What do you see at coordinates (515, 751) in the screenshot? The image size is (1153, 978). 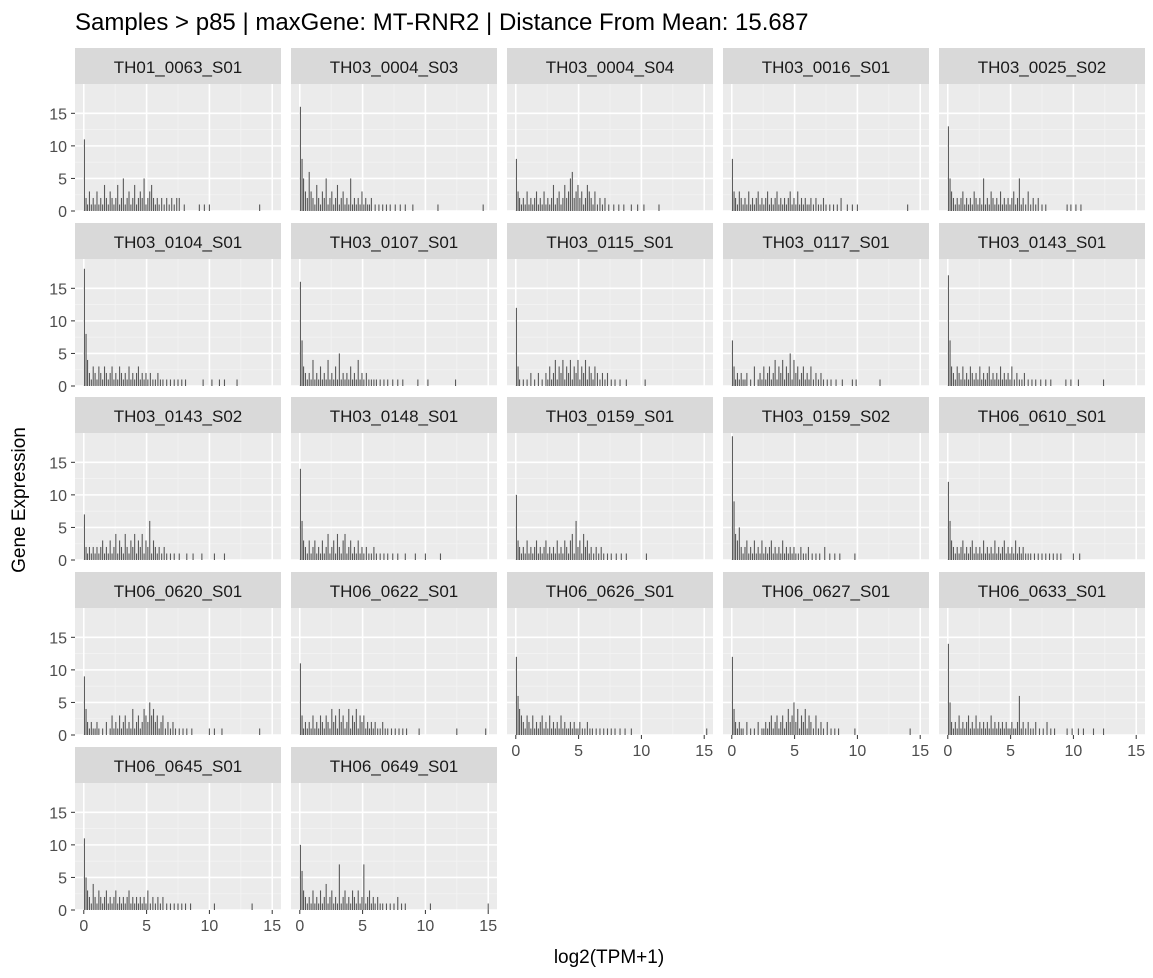 I see `x-tick-label: 0` at bounding box center [515, 751].